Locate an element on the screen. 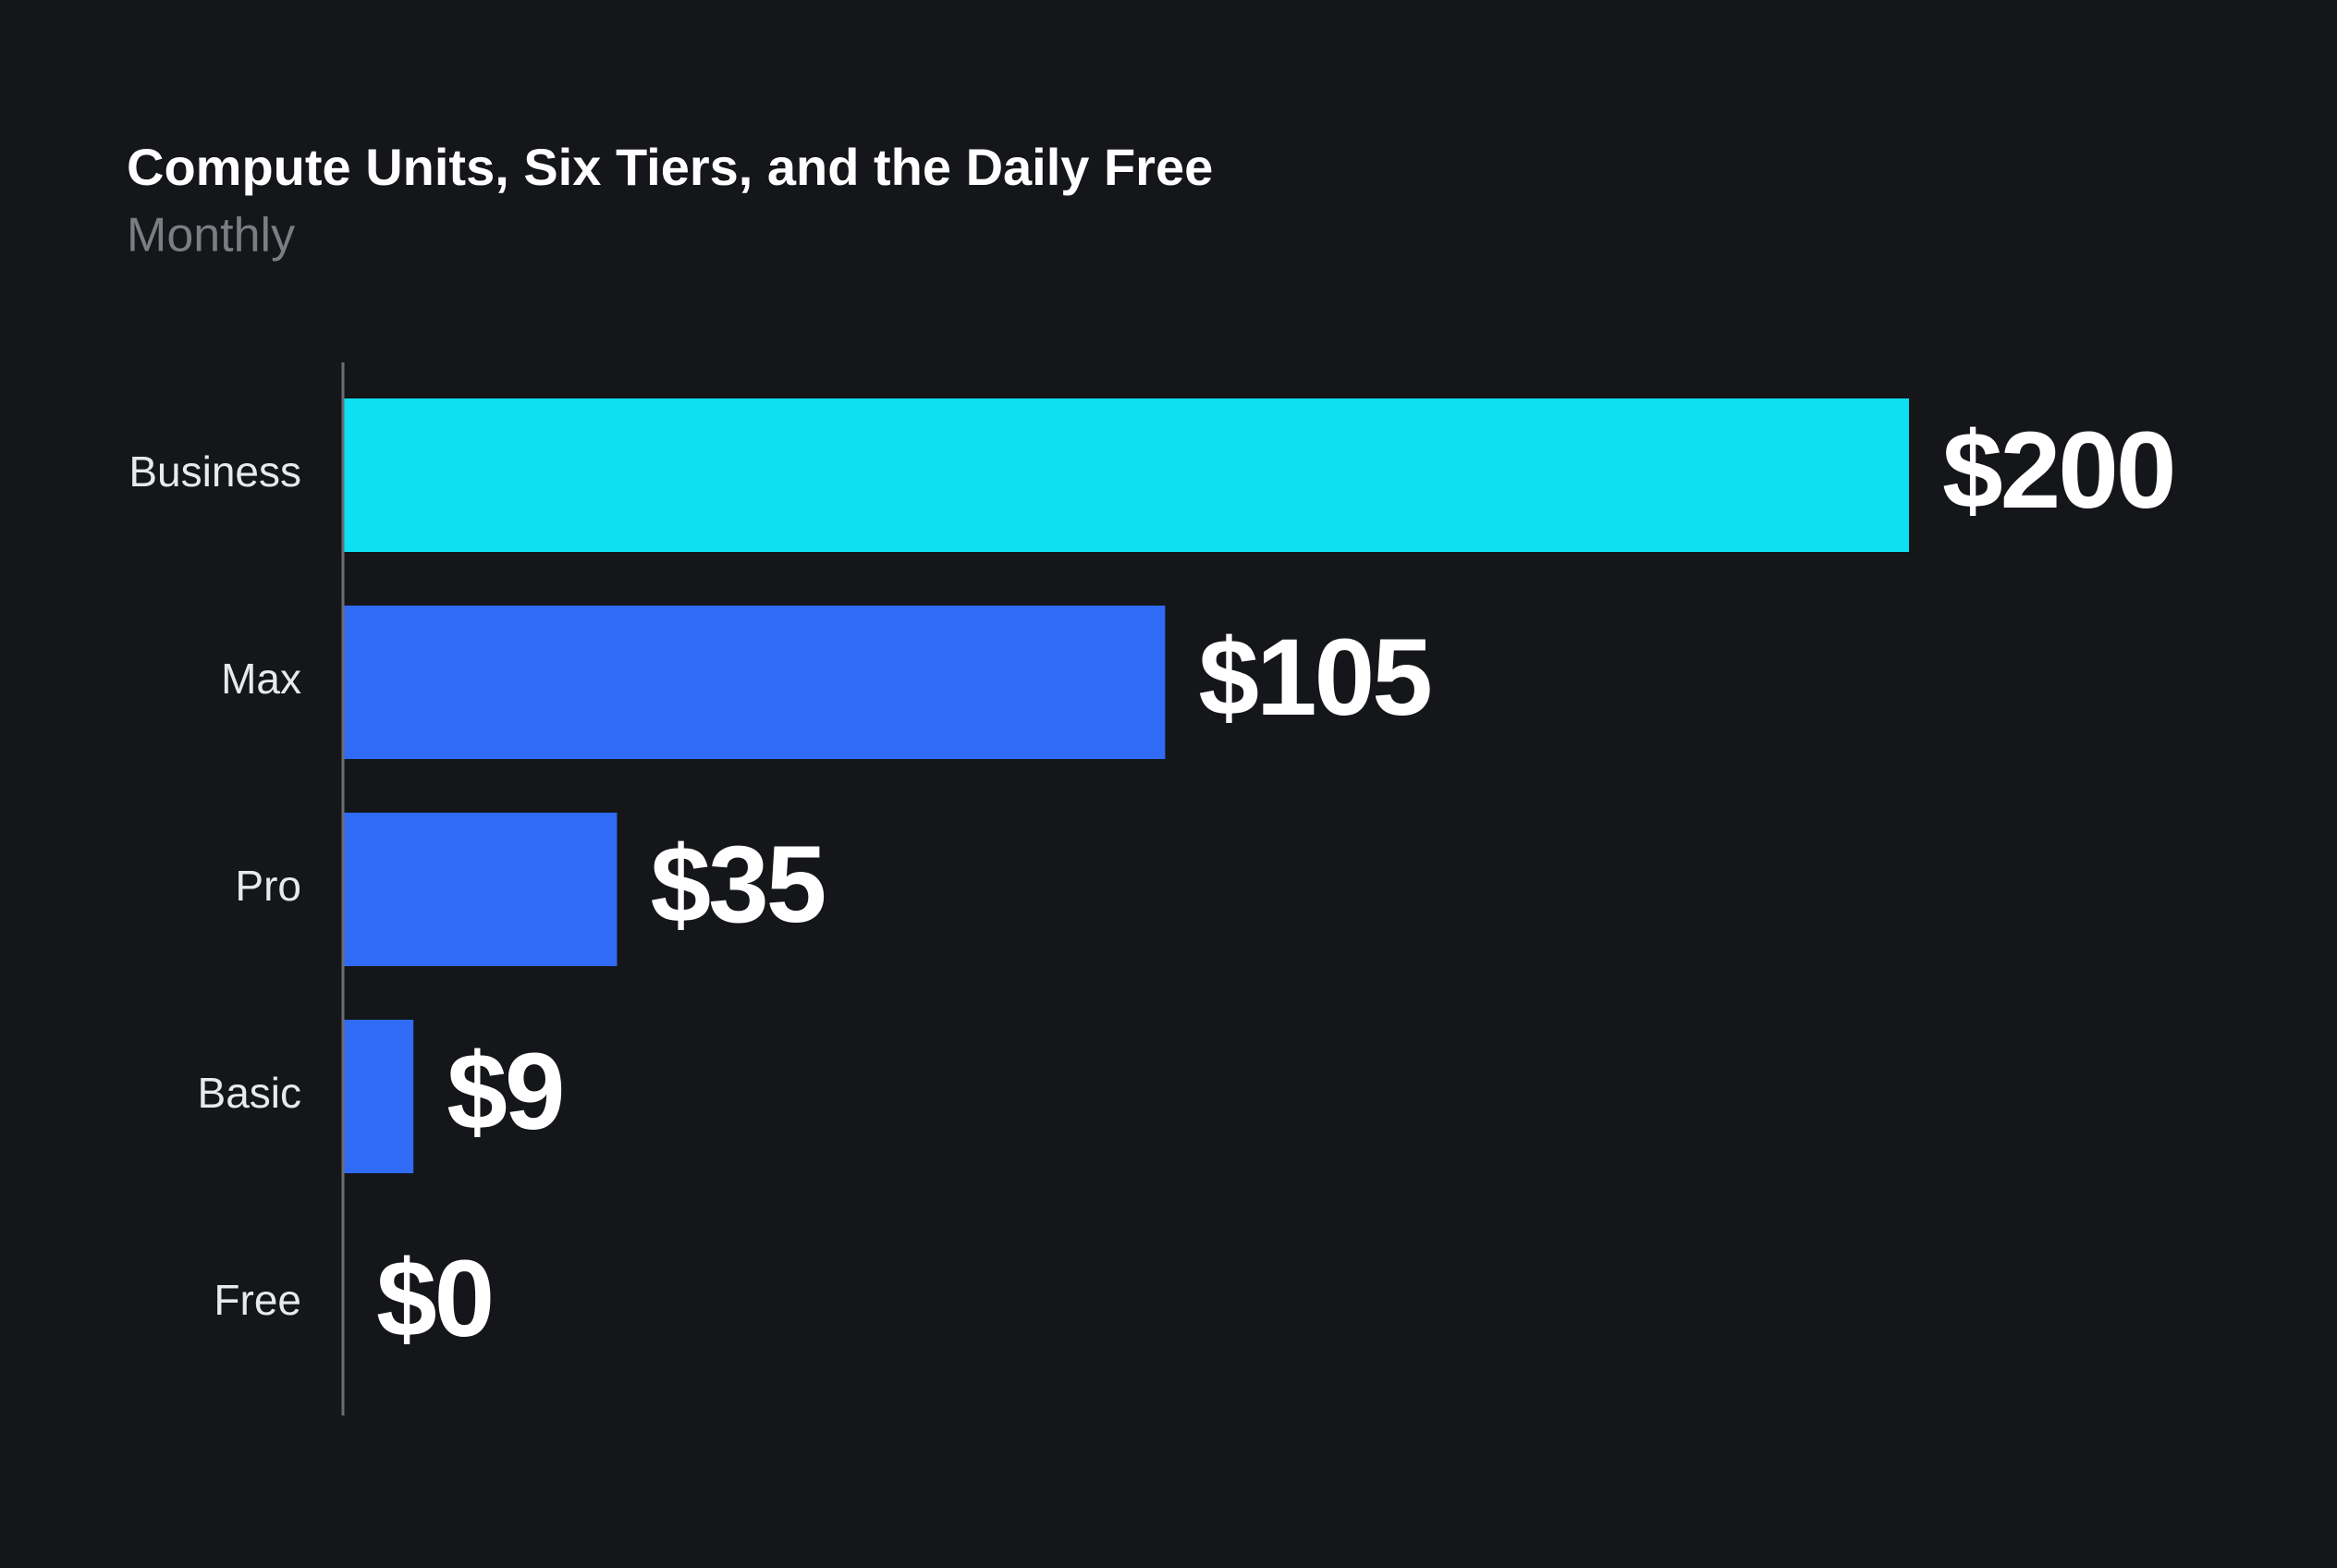 The height and width of the screenshot is (1568, 2337). value-label: $35 is located at coordinates (737, 885).